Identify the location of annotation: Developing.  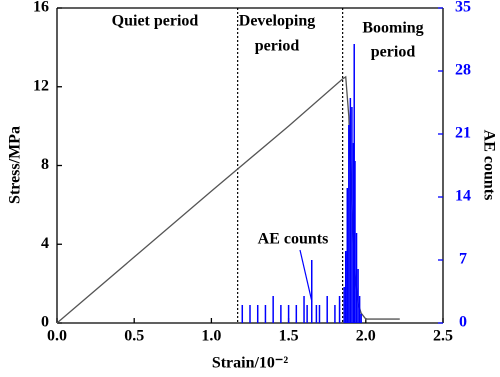
(277, 21).